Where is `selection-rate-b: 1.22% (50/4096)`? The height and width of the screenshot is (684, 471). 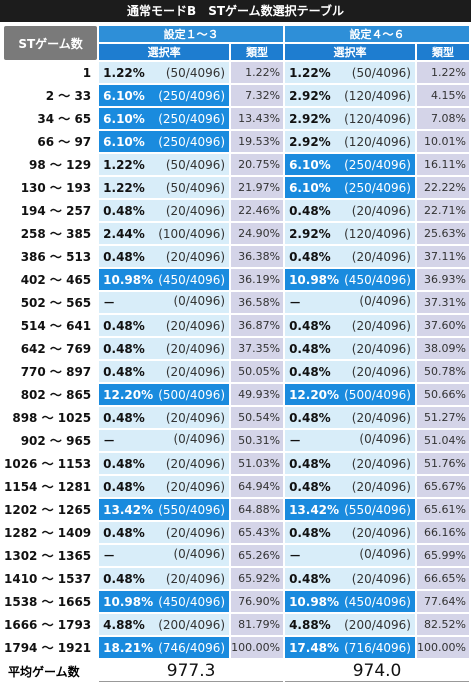 selection-rate-b: 1.22% (50/4096) is located at coordinates (350, 72).